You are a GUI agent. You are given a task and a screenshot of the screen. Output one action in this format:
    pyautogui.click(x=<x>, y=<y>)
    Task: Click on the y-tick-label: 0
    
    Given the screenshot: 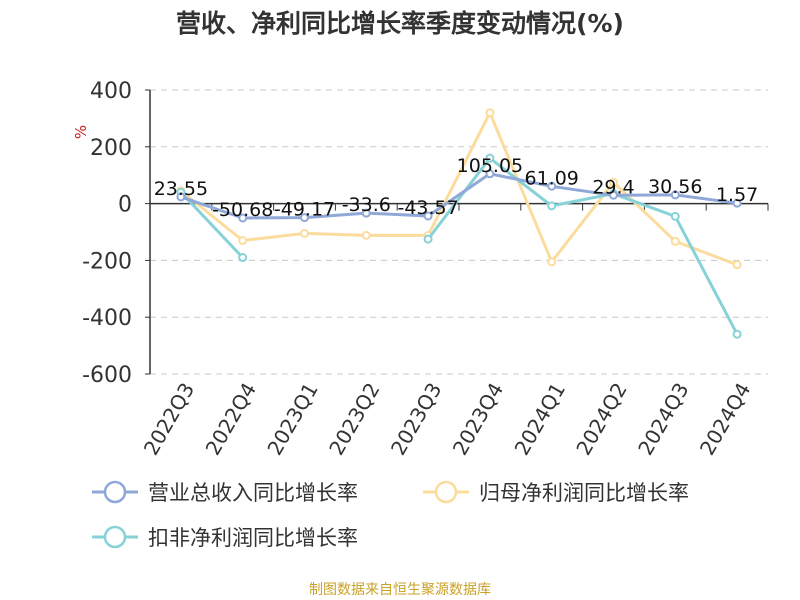 What is the action you would take?
    pyautogui.click(x=125, y=205)
    